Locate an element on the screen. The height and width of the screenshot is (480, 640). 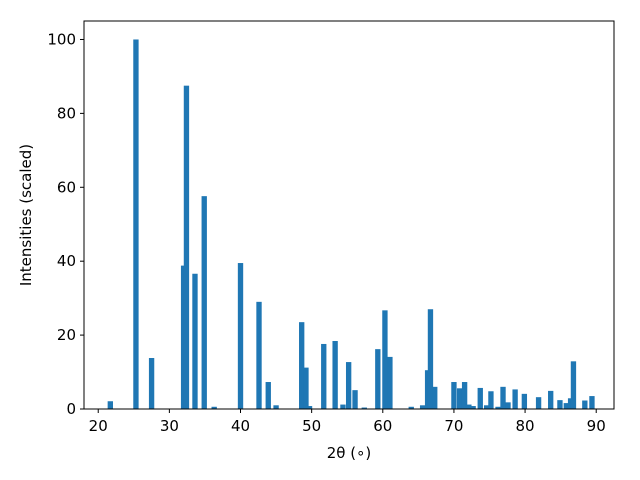
x-tick-label: 30 is located at coordinates (169, 426).